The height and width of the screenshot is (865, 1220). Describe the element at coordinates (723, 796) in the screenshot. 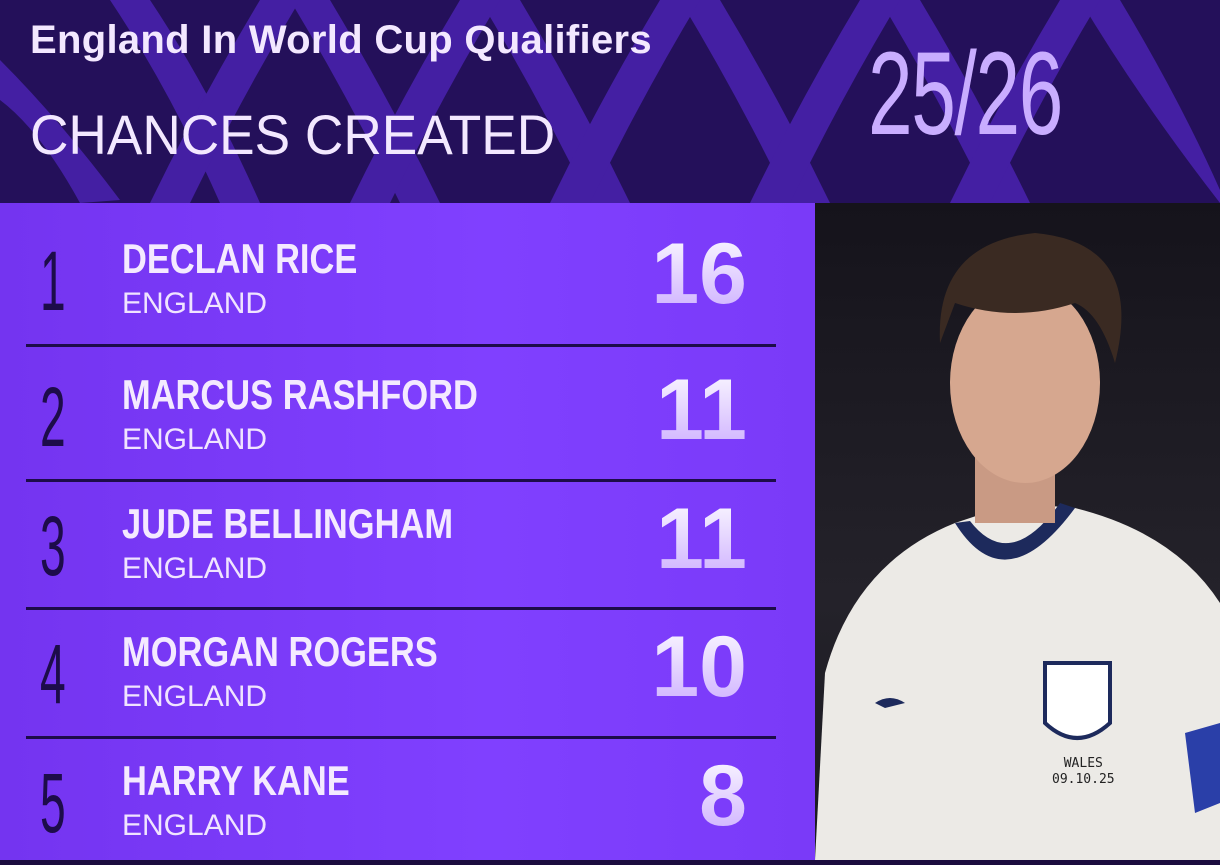

I see `chances-value: 8` at that location.